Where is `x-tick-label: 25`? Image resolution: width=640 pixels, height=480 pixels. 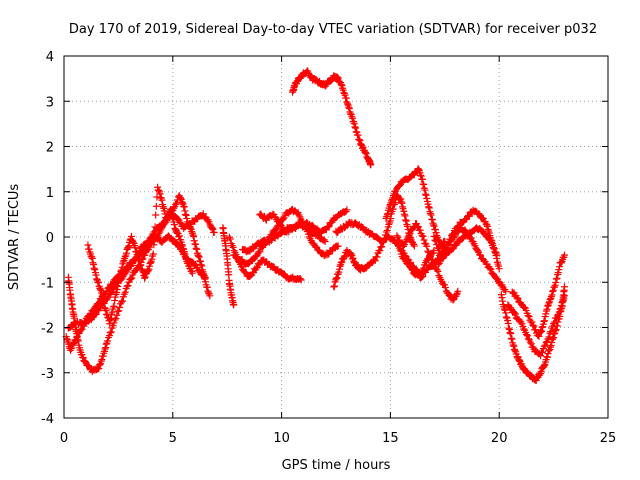
x-tick-label: 25 is located at coordinates (608, 438).